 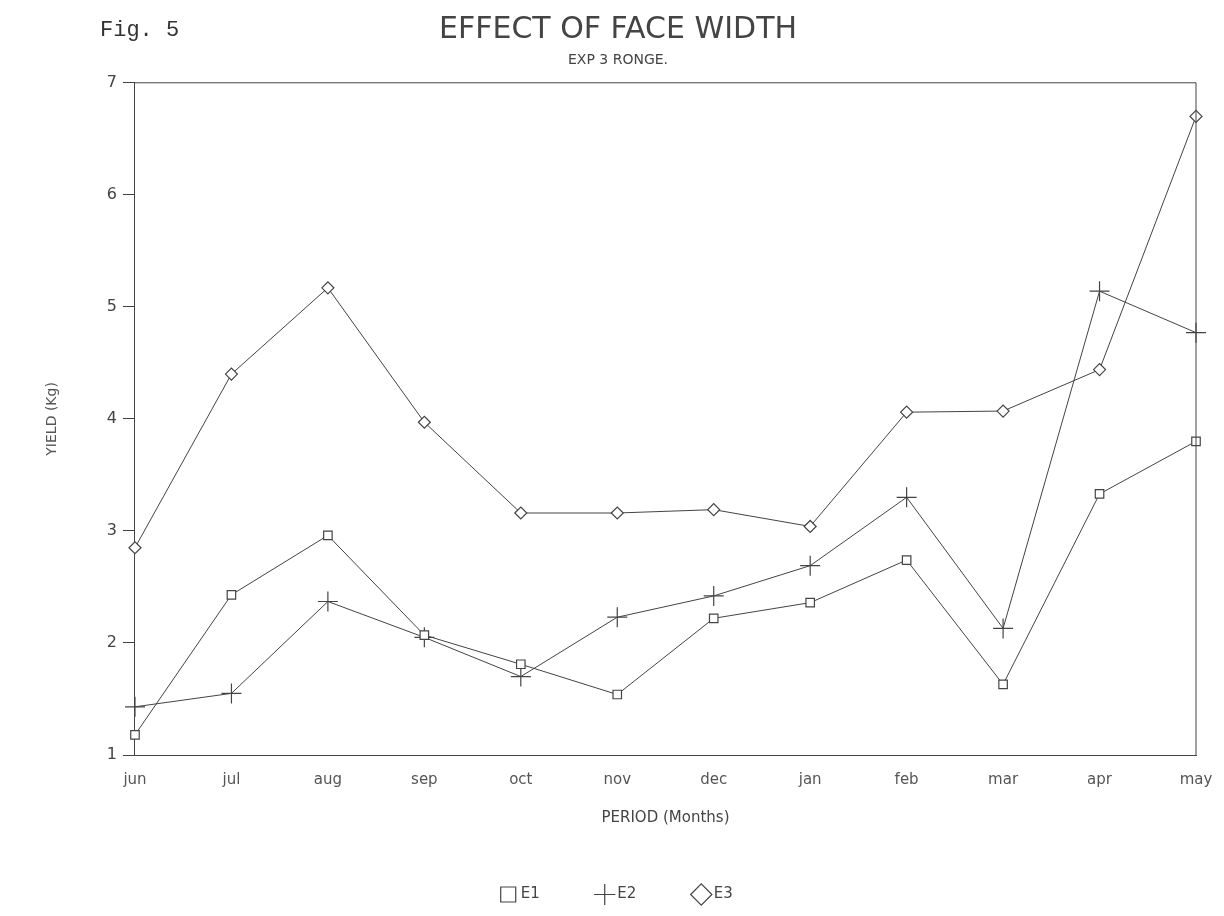 What do you see at coordinates (134, 778) in the screenshot?
I see `x-tick-label: jun` at bounding box center [134, 778].